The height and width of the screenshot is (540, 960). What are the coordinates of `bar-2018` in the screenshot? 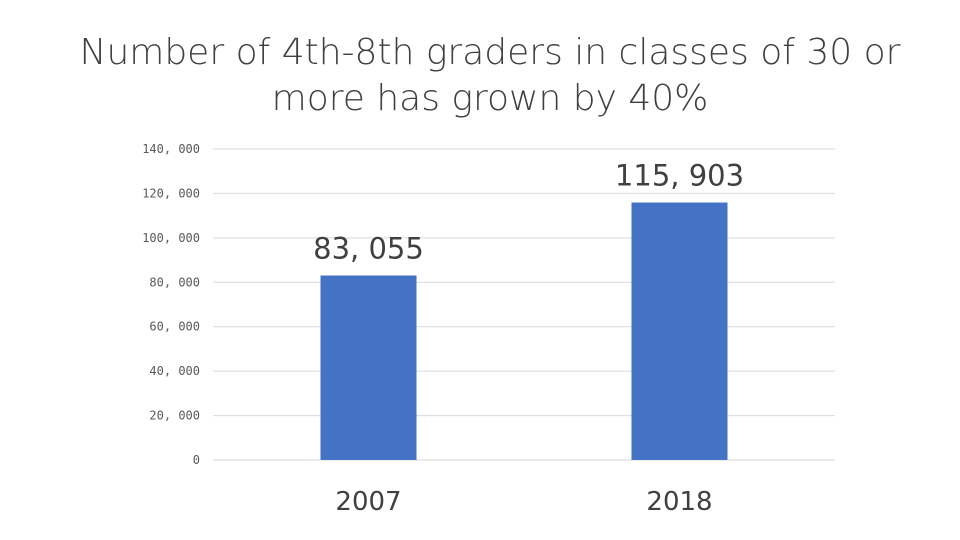 It's located at (679, 331).